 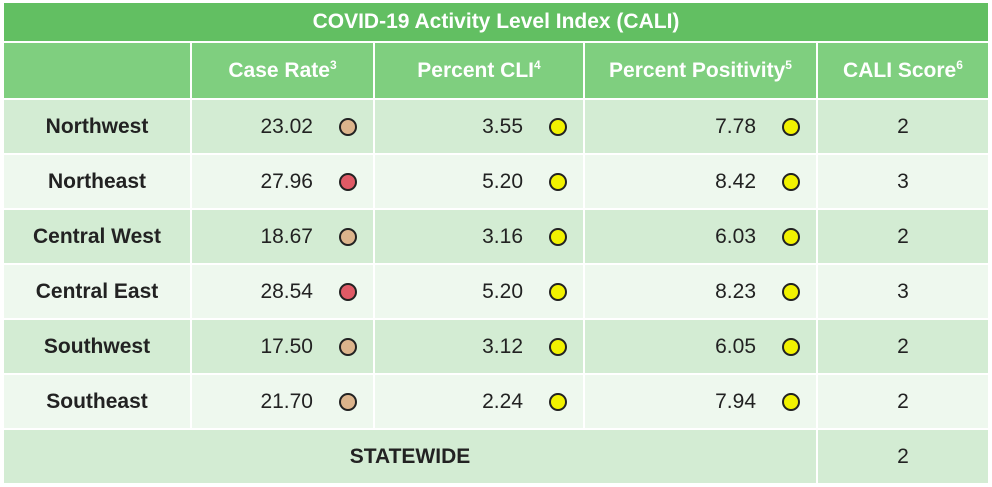 I want to click on value-cell: 3.16, so click(x=479, y=236).